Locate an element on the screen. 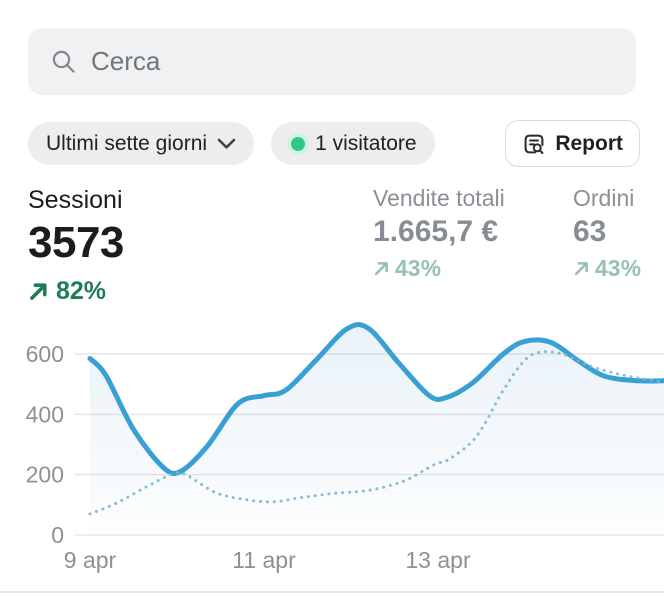 This screenshot has height=597, width=664. metric-total-sales-delta: 43% is located at coordinates (473, 268).